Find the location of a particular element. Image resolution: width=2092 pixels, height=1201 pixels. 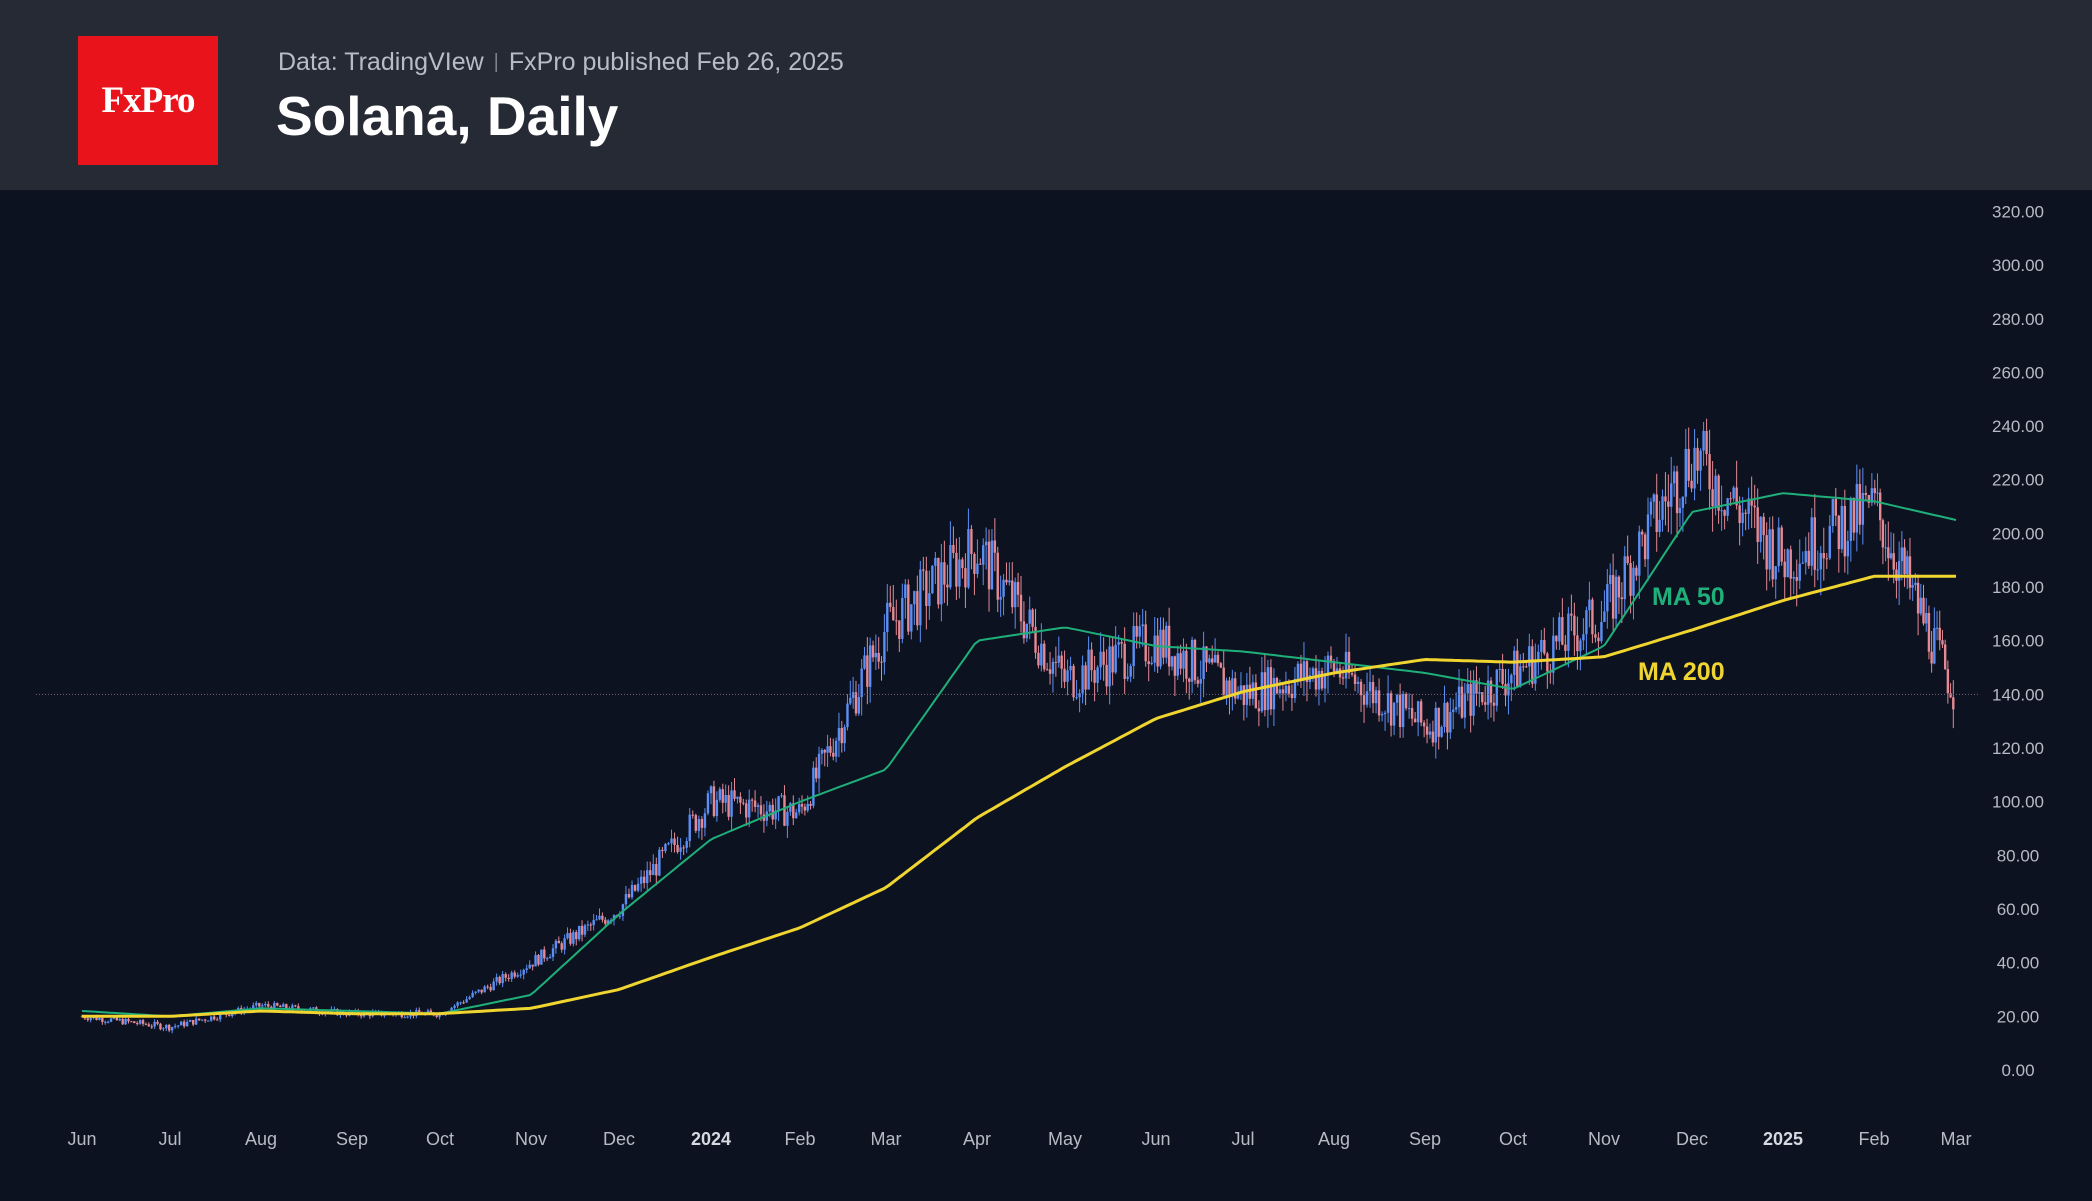

ma200-label: MA 200 is located at coordinates (1681, 672).